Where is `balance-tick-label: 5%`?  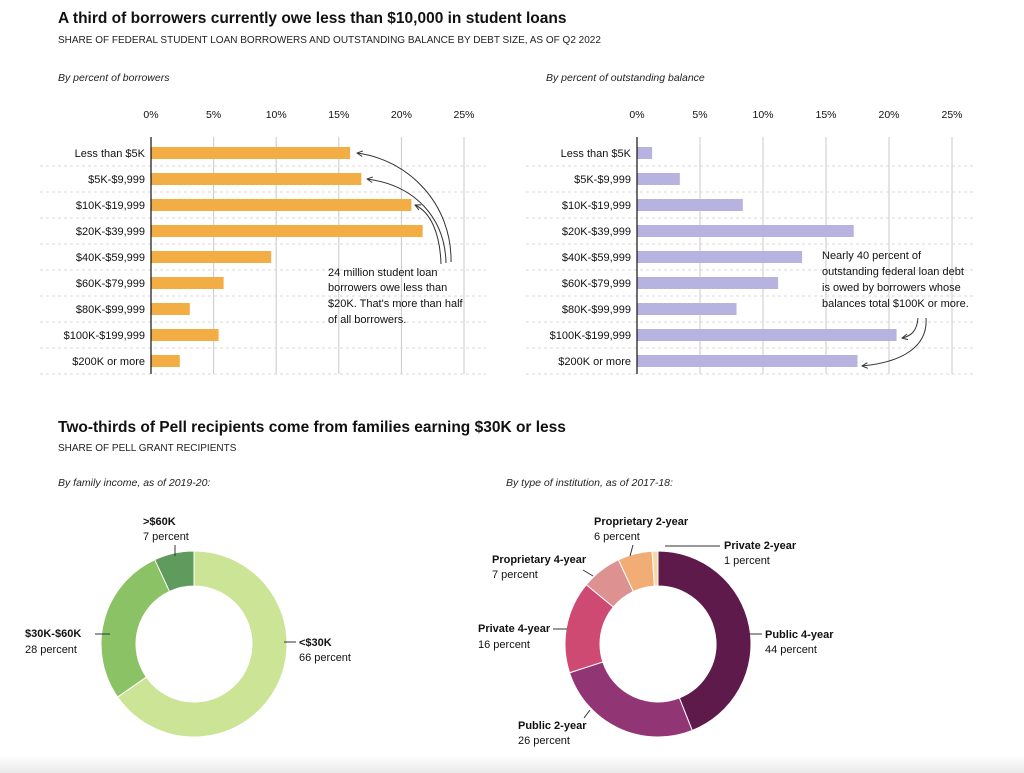
balance-tick-label: 5% is located at coordinates (699, 115).